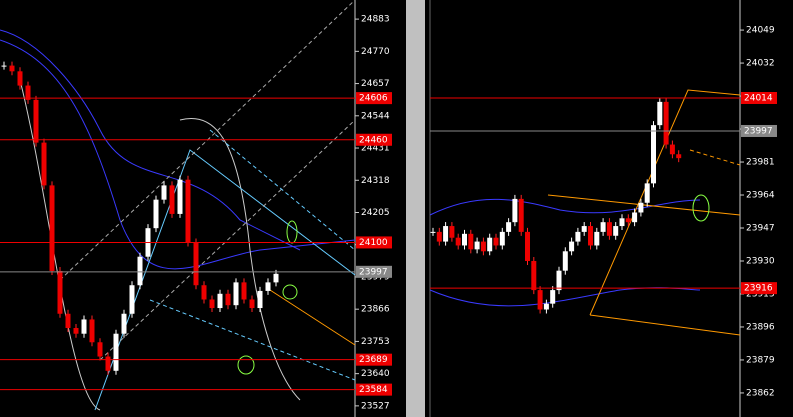 The height and width of the screenshot is (417, 793). I want to click on y-tick-label: 24431, so click(375, 149).